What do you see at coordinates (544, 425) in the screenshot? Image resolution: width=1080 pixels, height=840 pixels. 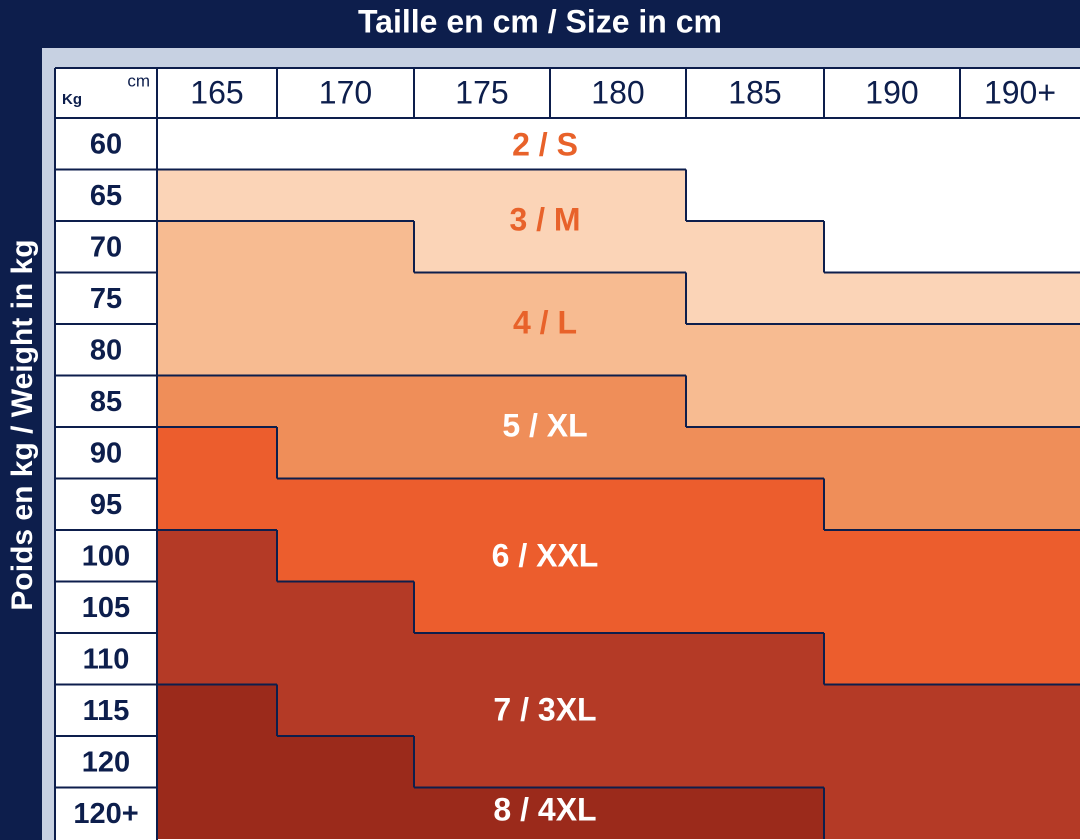 I see `size-label: 5 / XL` at bounding box center [544, 425].